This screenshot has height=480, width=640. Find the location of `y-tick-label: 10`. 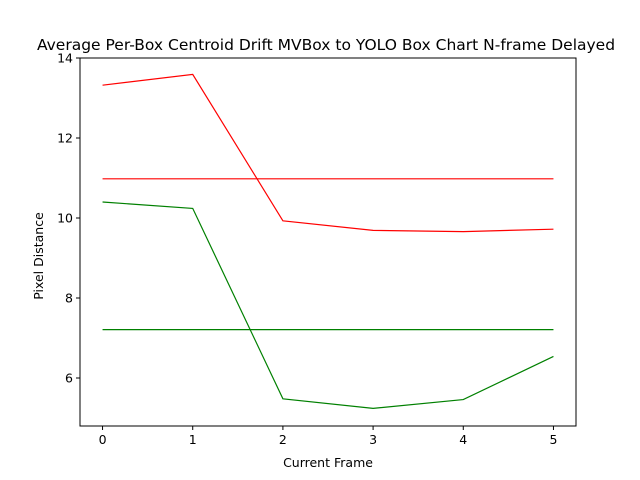

y-tick-label: 10 is located at coordinates (65, 218).